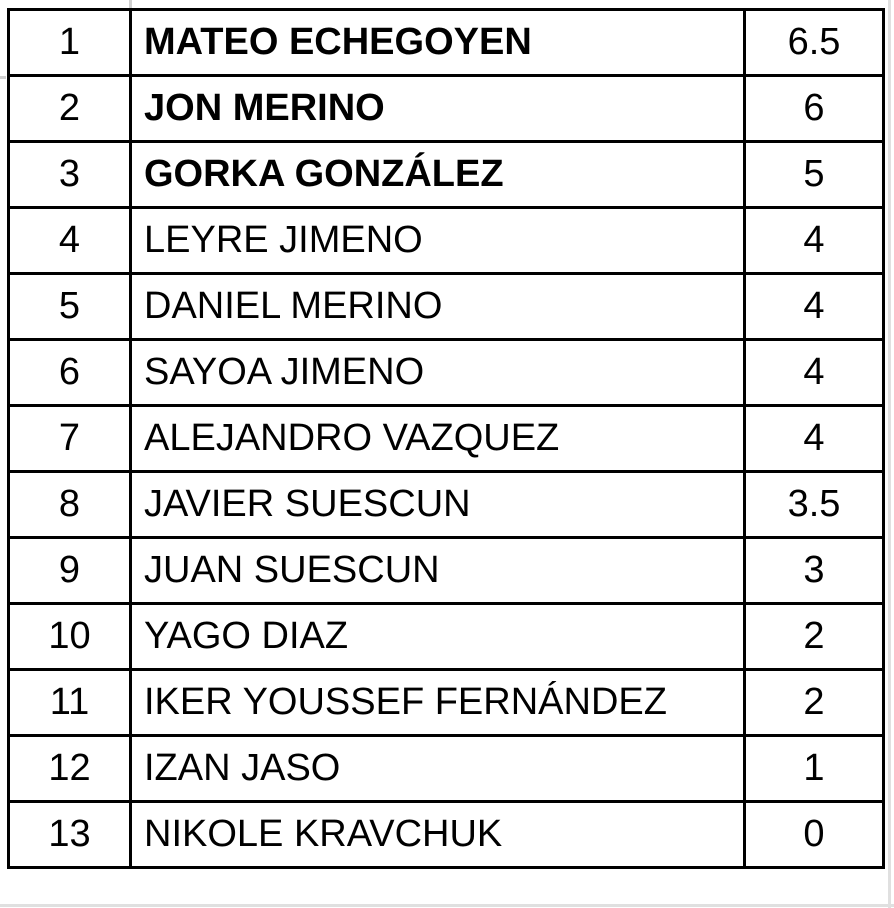 The image size is (894, 908). Describe the element at coordinates (437, 306) in the screenshot. I see `player-name-cell: DANIEL MERINO` at that location.